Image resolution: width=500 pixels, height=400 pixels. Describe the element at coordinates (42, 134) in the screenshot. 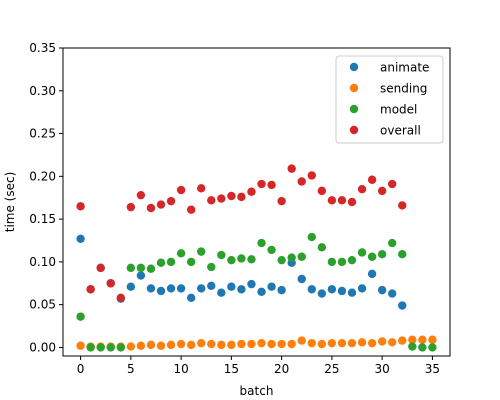

I see `y-tick-label: 0.25` at that location.